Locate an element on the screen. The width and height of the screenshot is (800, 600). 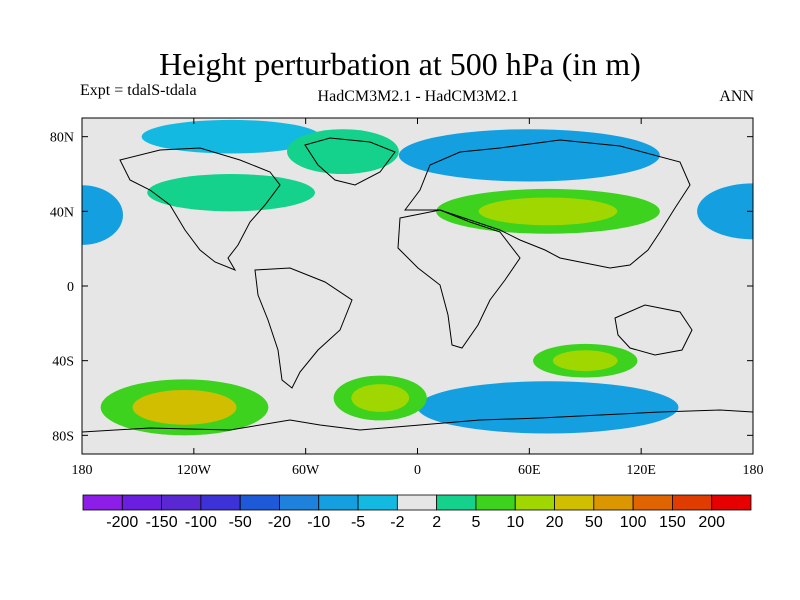
y-tick-label: 80S is located at coordinates (63, 436).